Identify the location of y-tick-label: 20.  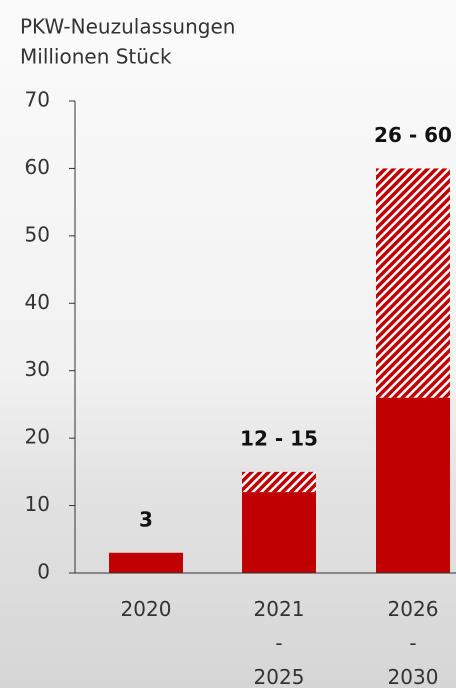
(37, 437).